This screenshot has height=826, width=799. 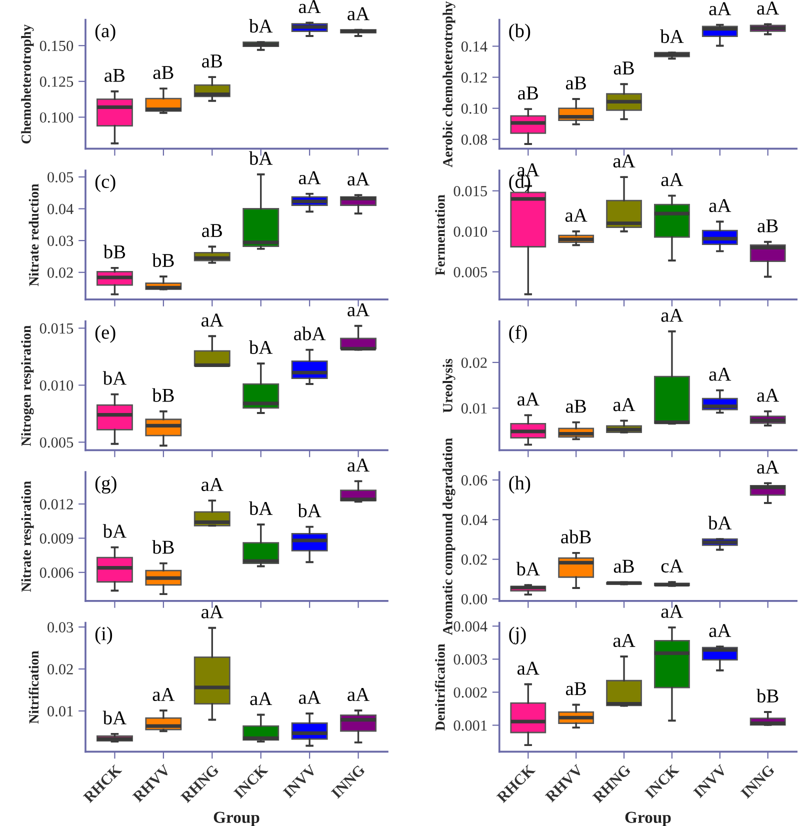 I want to click on y-tick-label: 0.05, so click(x=61, y=177).